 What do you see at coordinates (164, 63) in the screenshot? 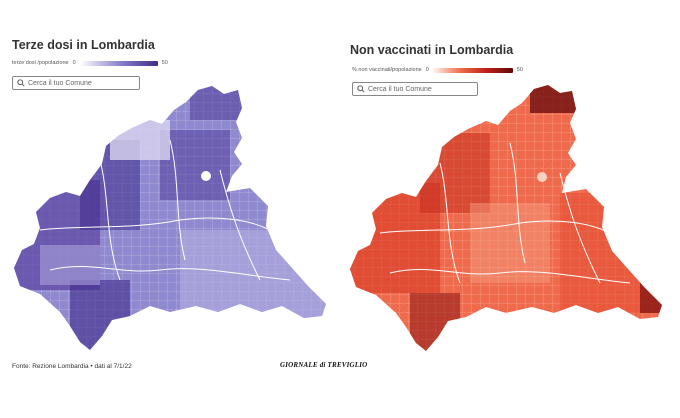
I see `left-legend-max: 50` at bounding box center [164, 63].